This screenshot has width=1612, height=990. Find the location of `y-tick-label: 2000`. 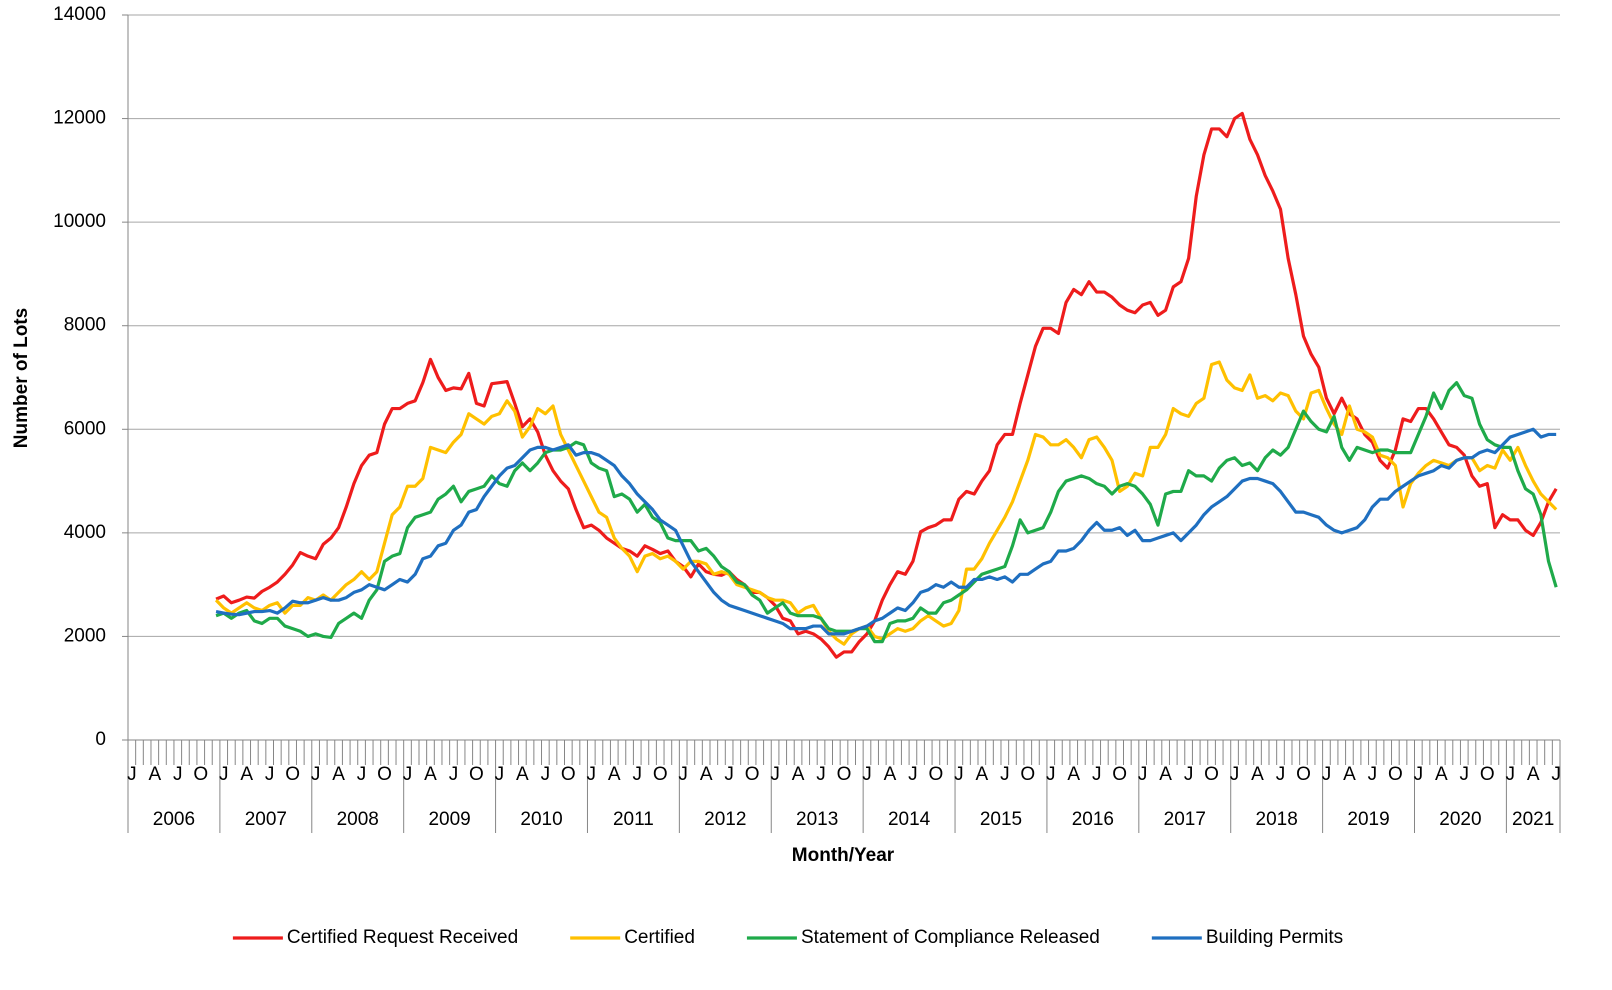

y-tick-label: 2000 is located at coordinates (85, 635).